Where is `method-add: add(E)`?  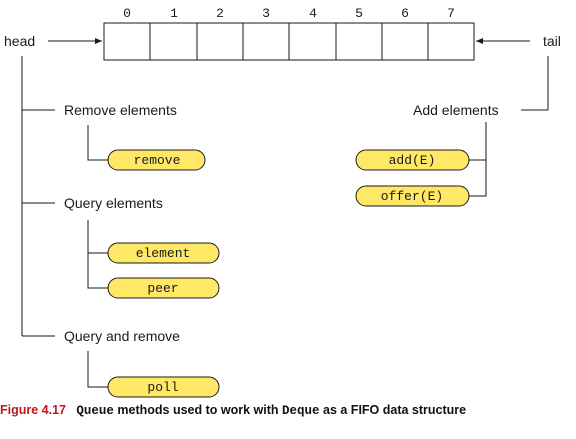 method-add: add(E) is located at coordinates (412, 160).